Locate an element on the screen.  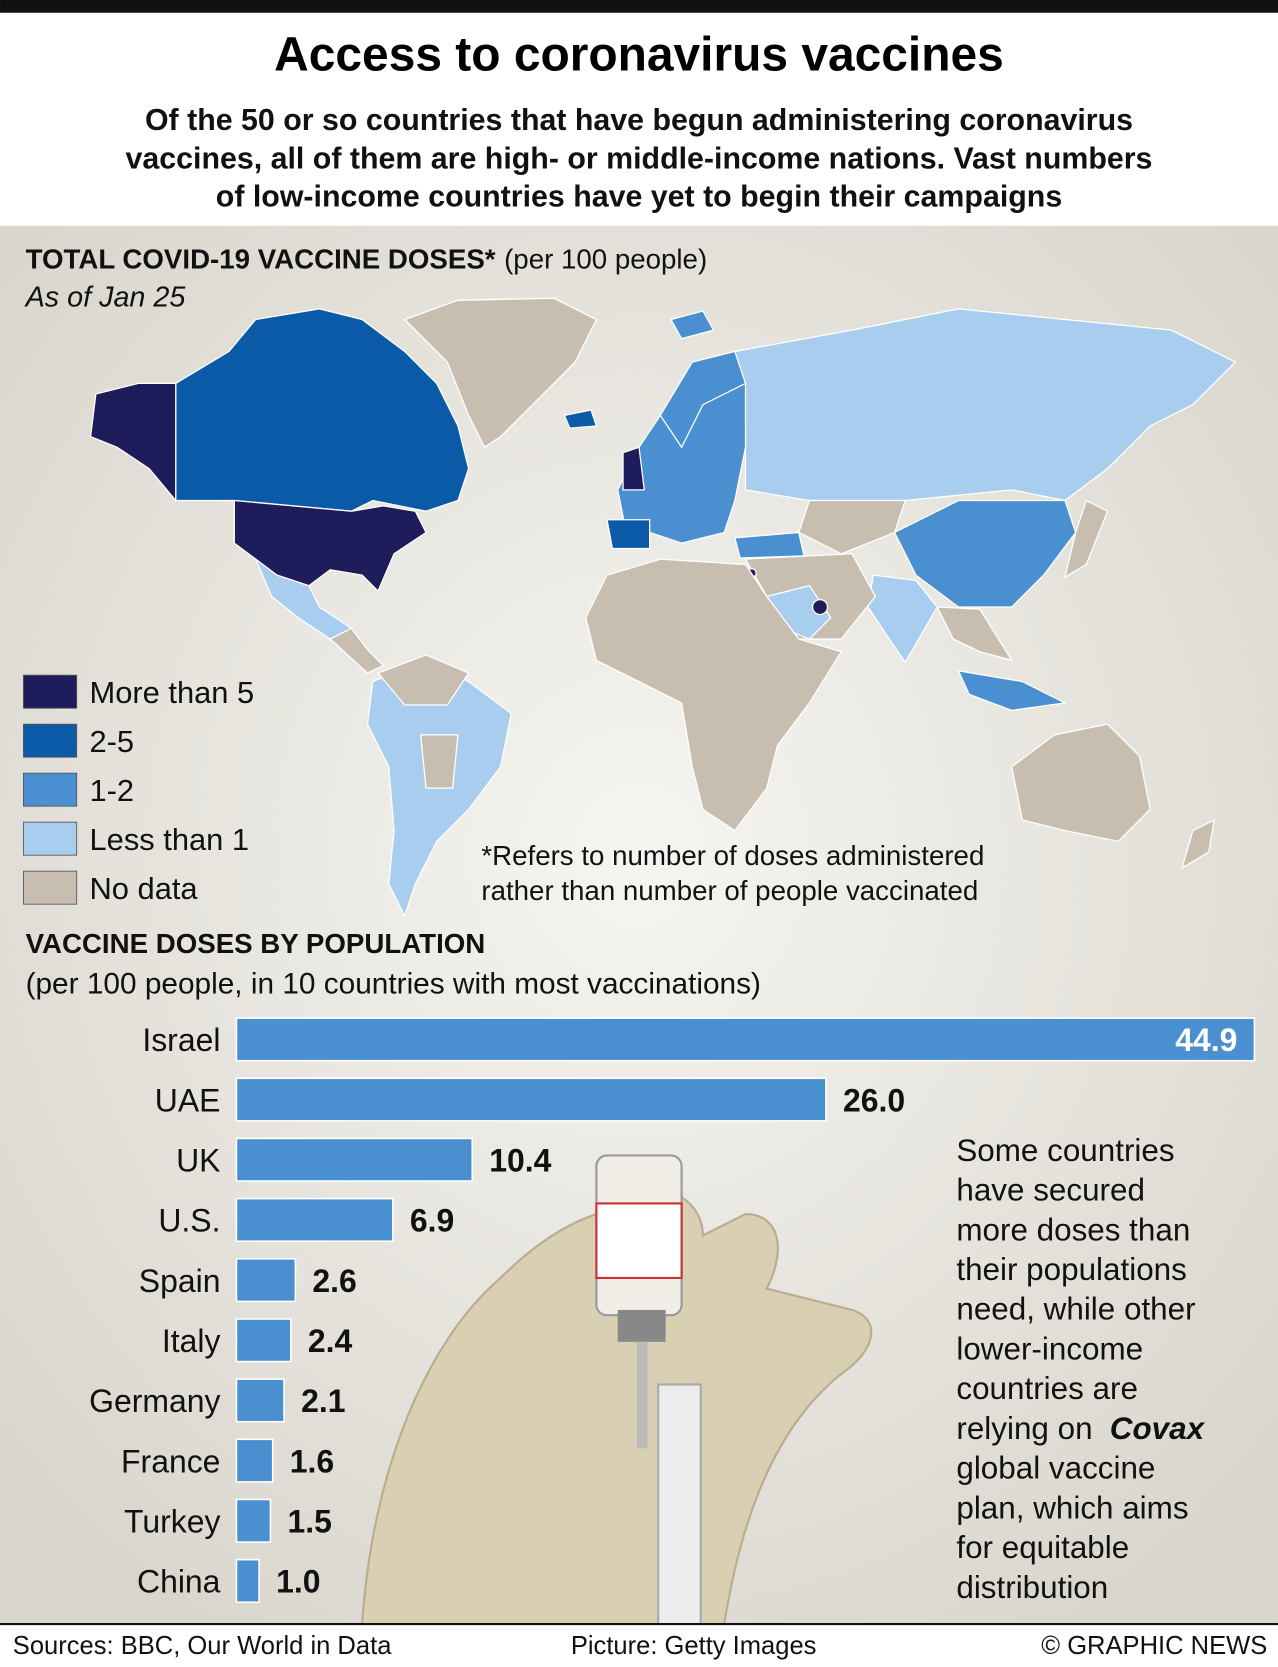
sidebar-line: lower-income is located at coordinates (1049, 1348).